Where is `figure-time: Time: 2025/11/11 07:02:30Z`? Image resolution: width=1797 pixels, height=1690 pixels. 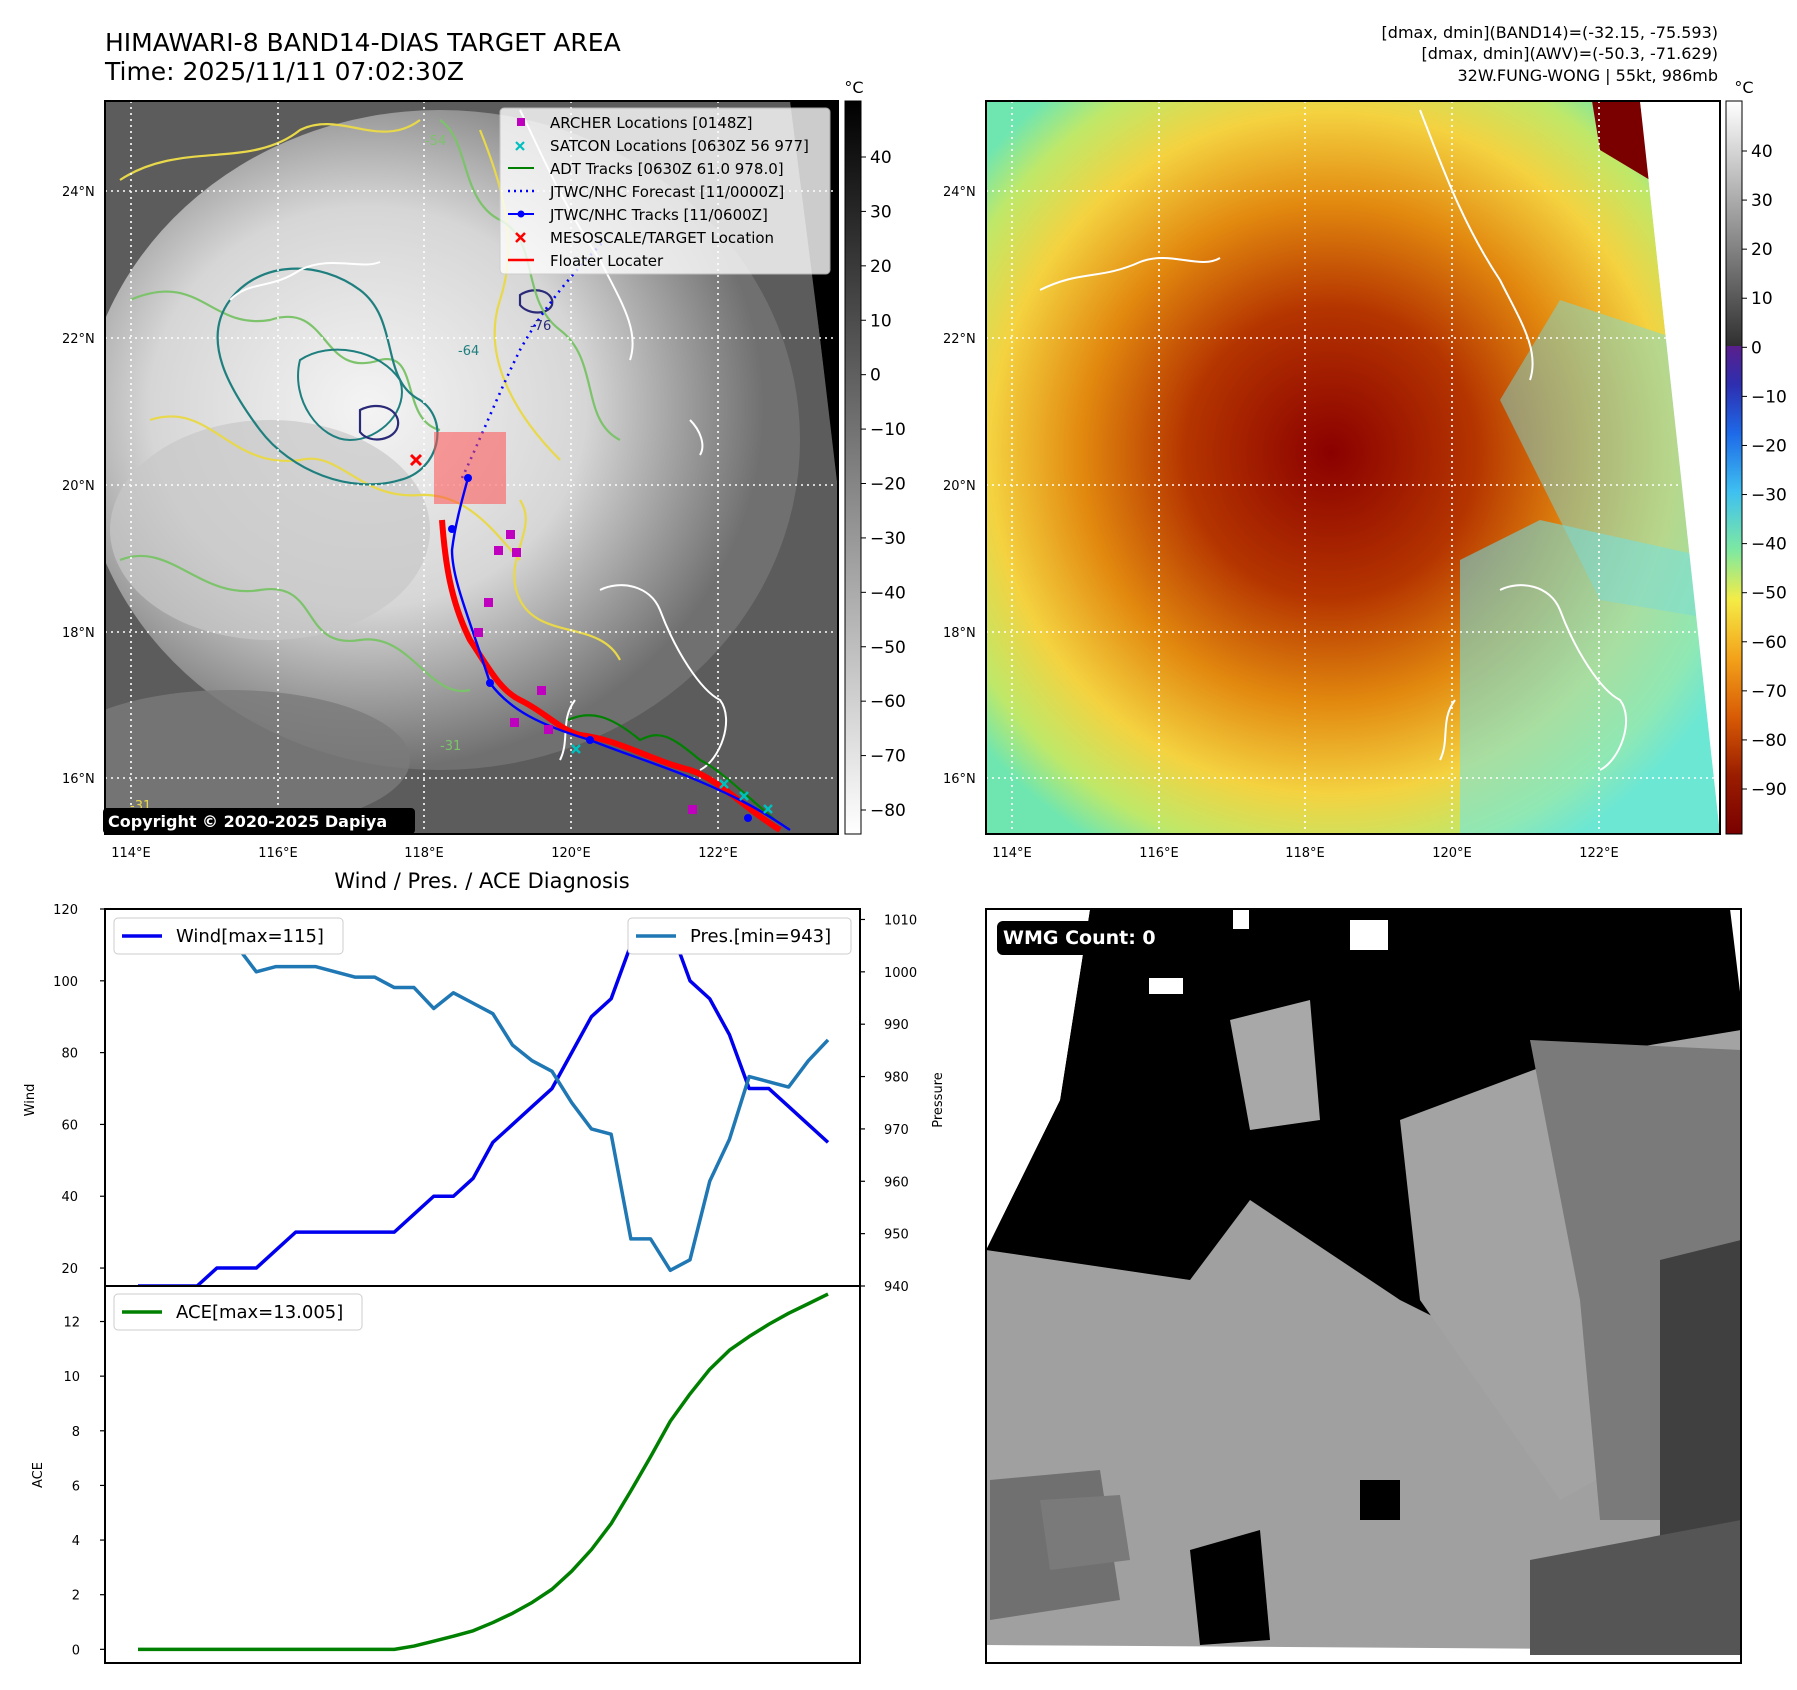
figure-time: Time: 2025/11/11 07:02:30Z is located at coordinates (284, 71).